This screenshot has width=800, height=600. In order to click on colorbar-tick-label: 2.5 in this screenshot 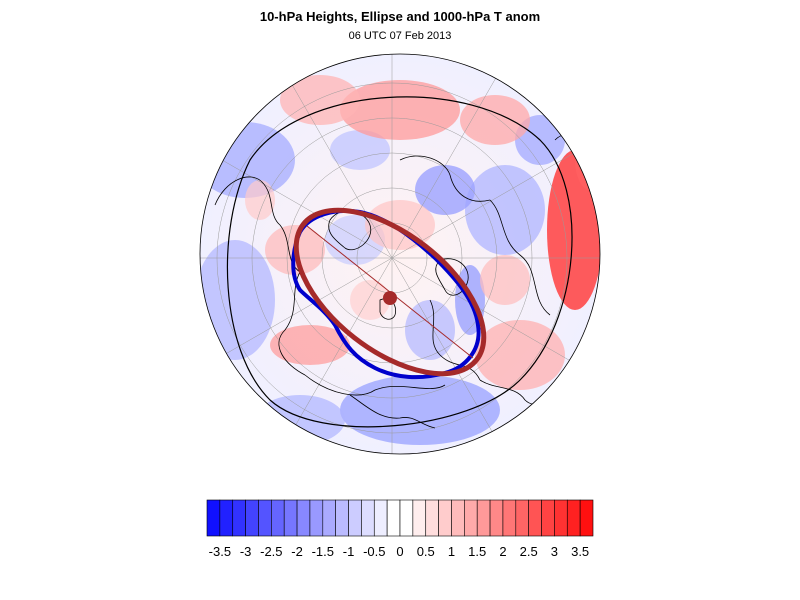, I will do `click(529, 551)`.